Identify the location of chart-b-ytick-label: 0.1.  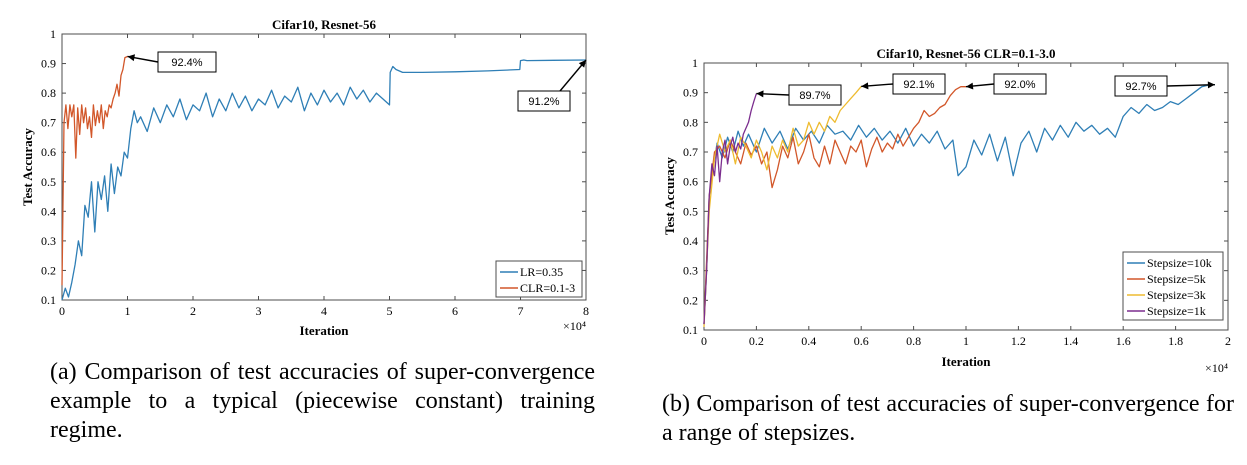
(690, 330).